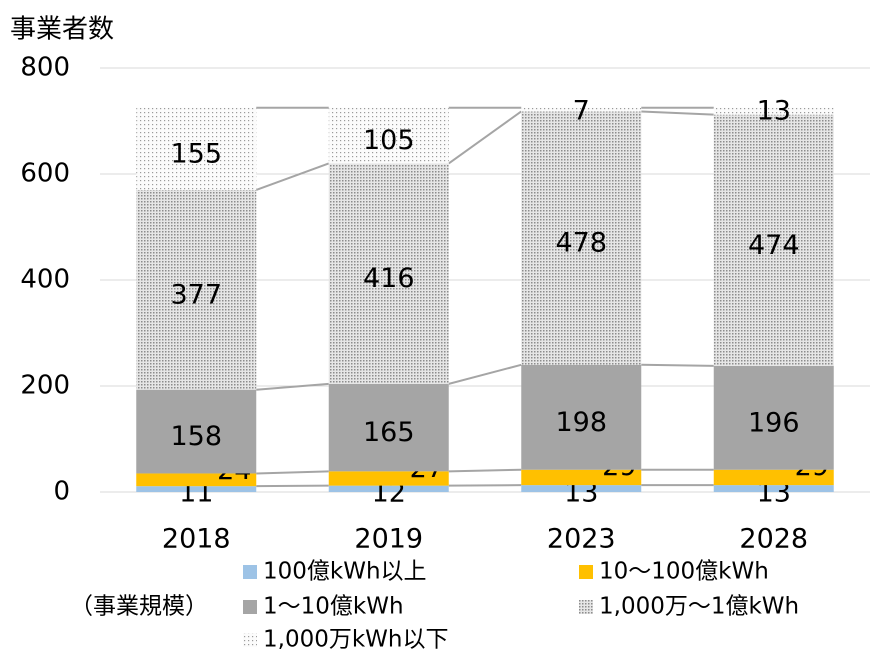 The height and width of the screenshot is (652, 870). I want to click on data-label: 196, so click(774, 422).